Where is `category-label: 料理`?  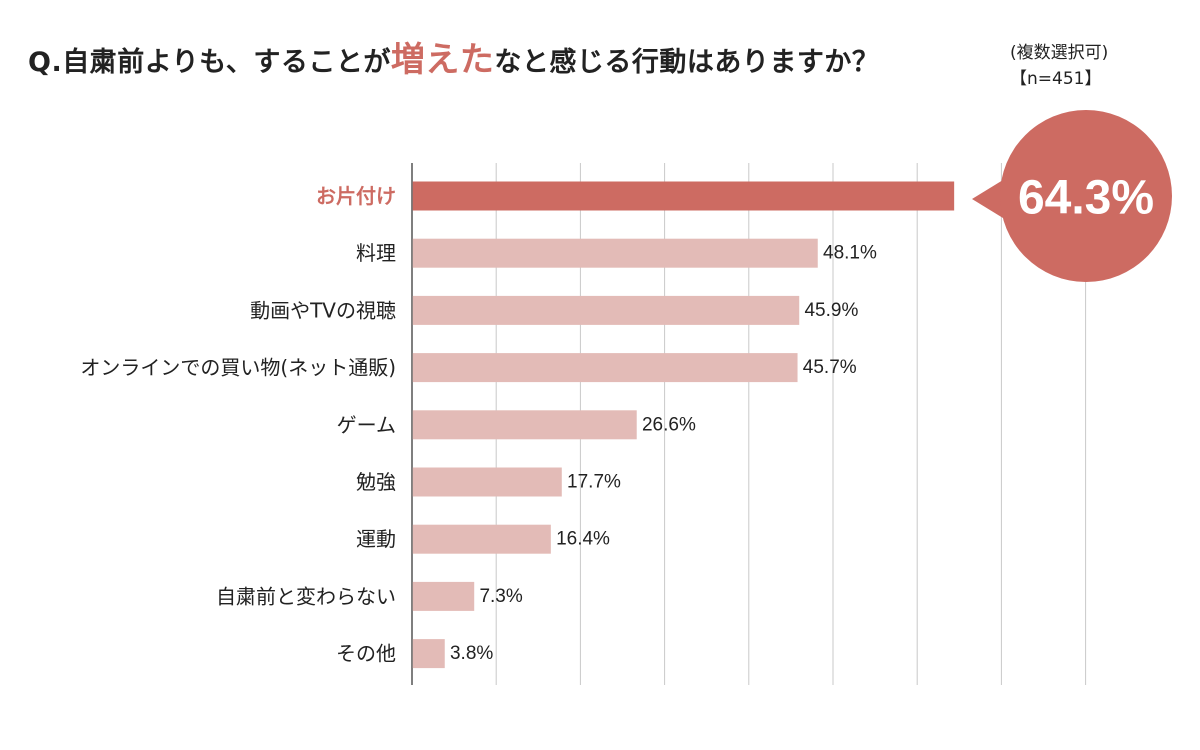
category-label: 料理 is located at coordinates (376, 253).